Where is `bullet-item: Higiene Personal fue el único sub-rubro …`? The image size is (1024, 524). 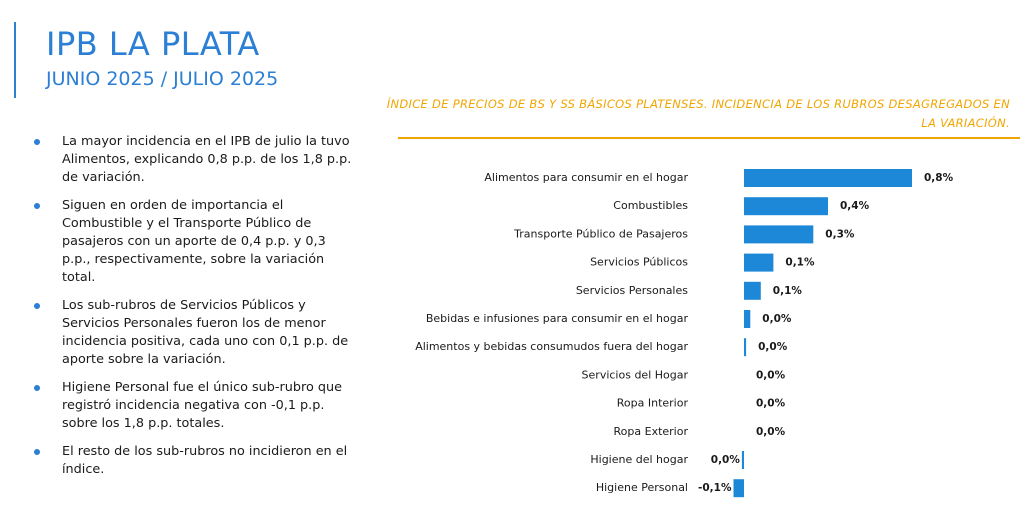 bullet-item: Higiene Personal fue el único sub-rubro … is located at coordinates (193, 406).